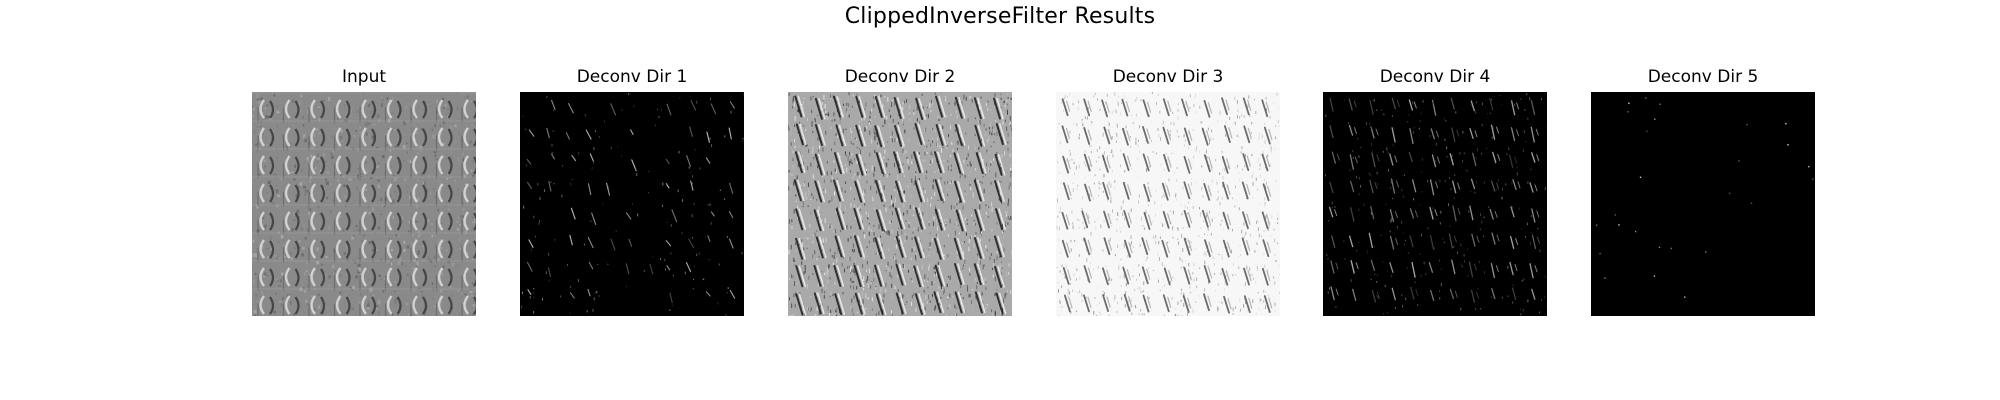 The height and width of the screenshot is (400, 2000). Describe the element at coordinates (632, 77) in the screenshot. I see `panel-title: Deconv Dir 1` at that location.